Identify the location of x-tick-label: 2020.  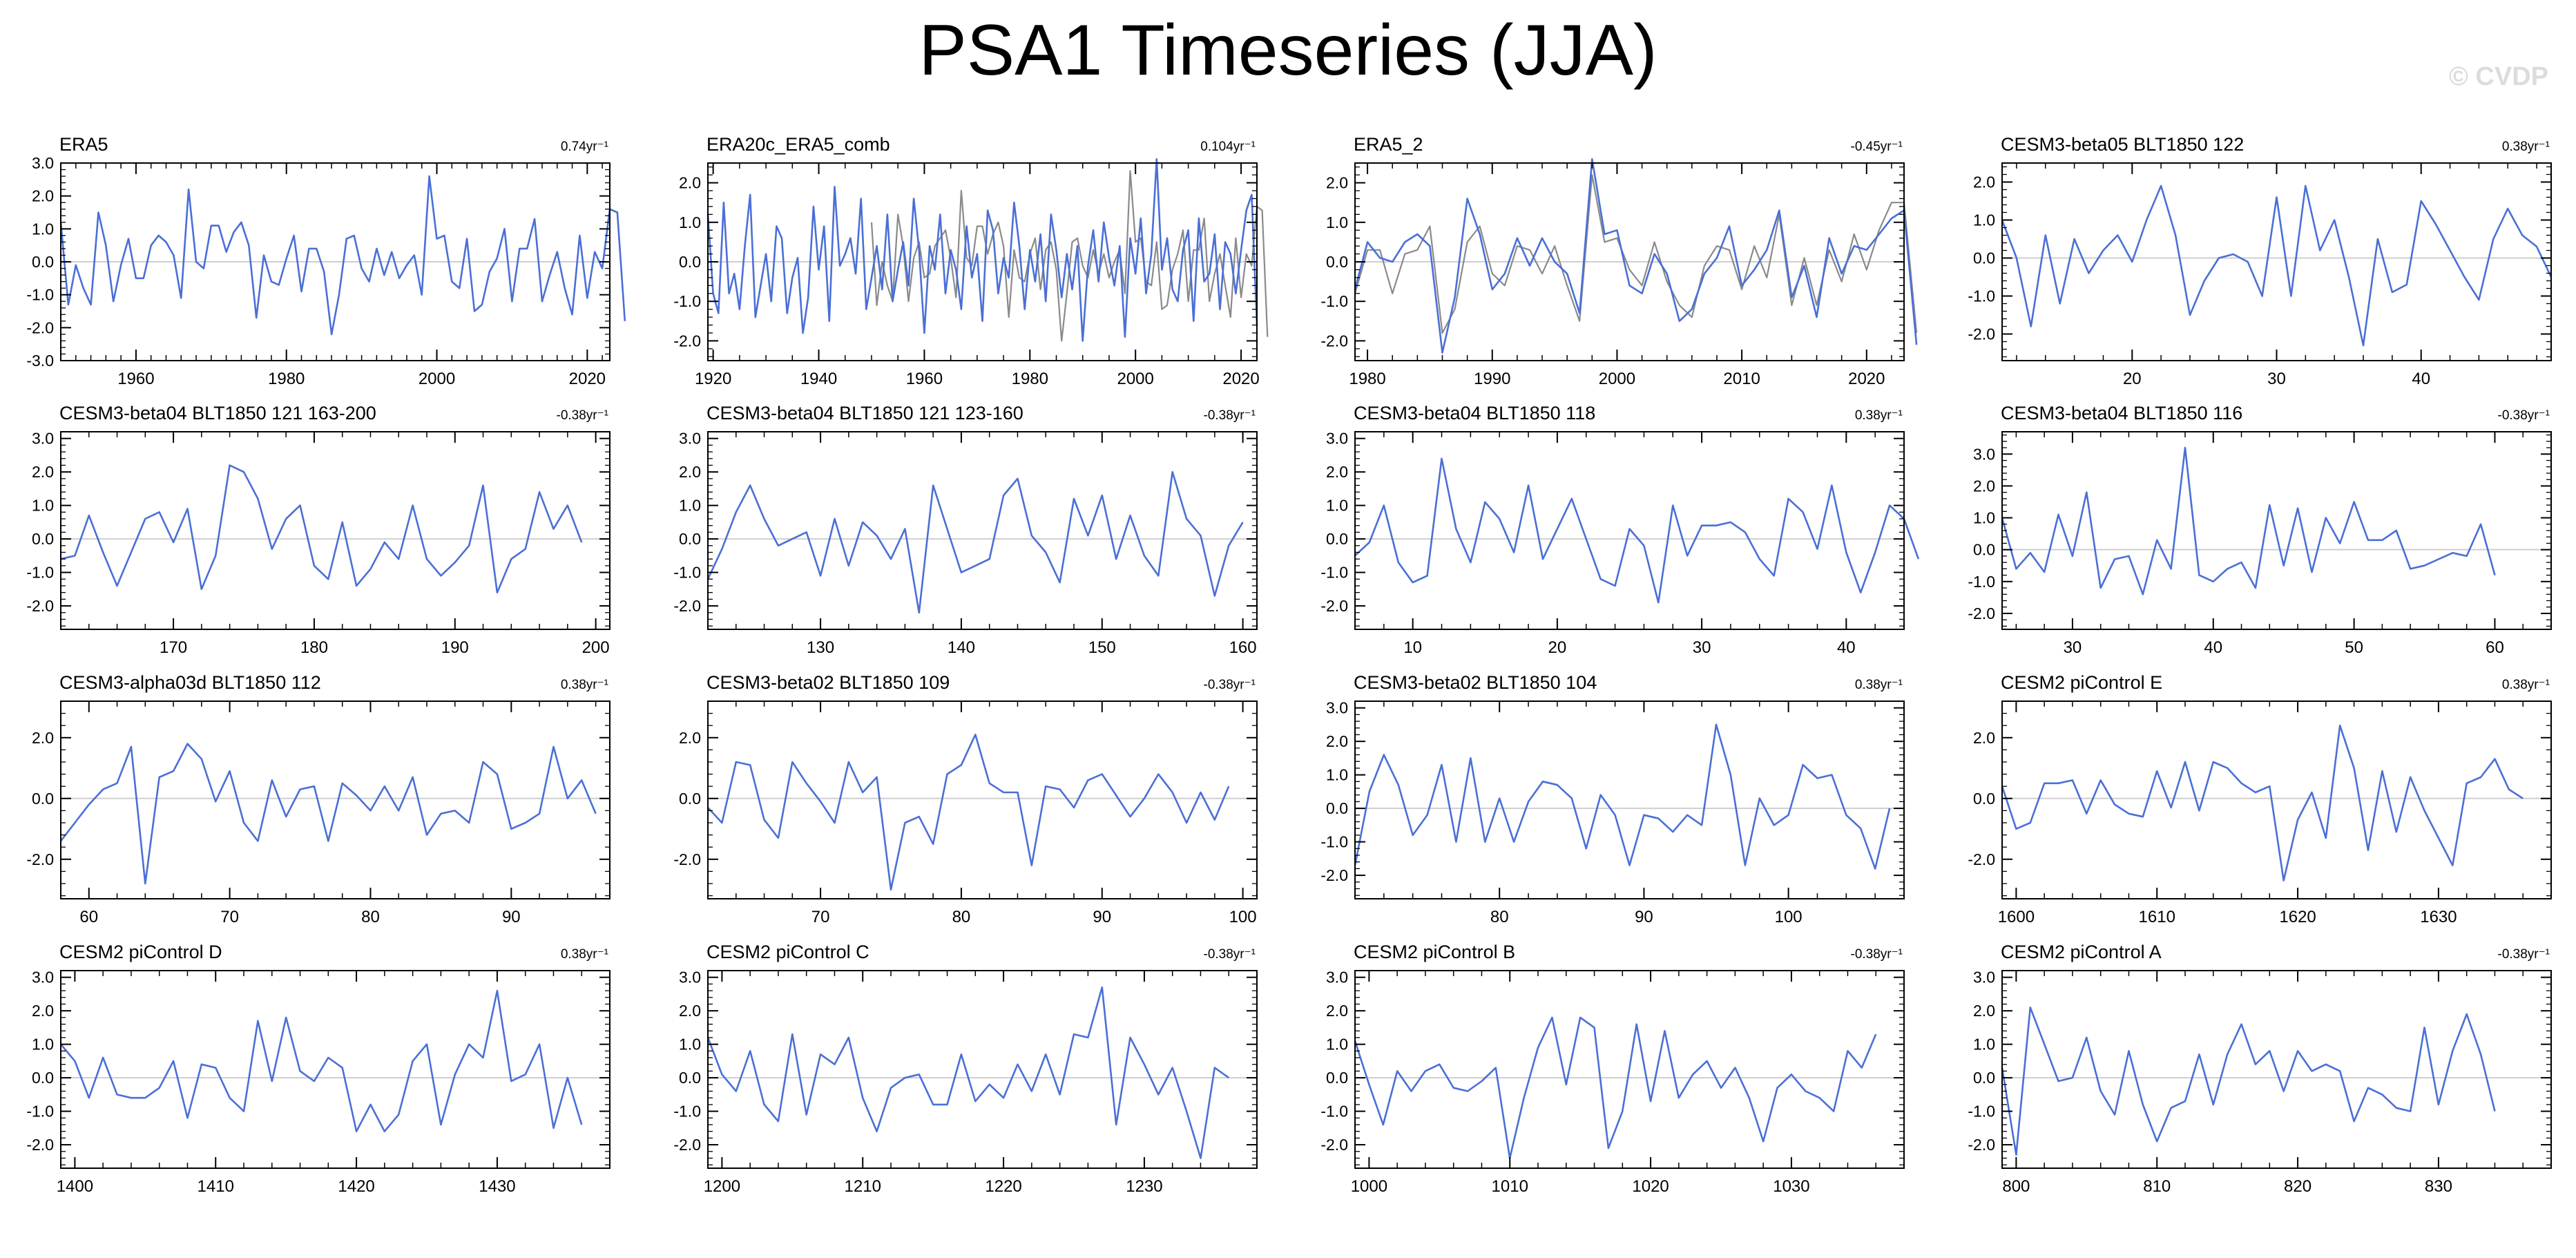
(1866, 379).